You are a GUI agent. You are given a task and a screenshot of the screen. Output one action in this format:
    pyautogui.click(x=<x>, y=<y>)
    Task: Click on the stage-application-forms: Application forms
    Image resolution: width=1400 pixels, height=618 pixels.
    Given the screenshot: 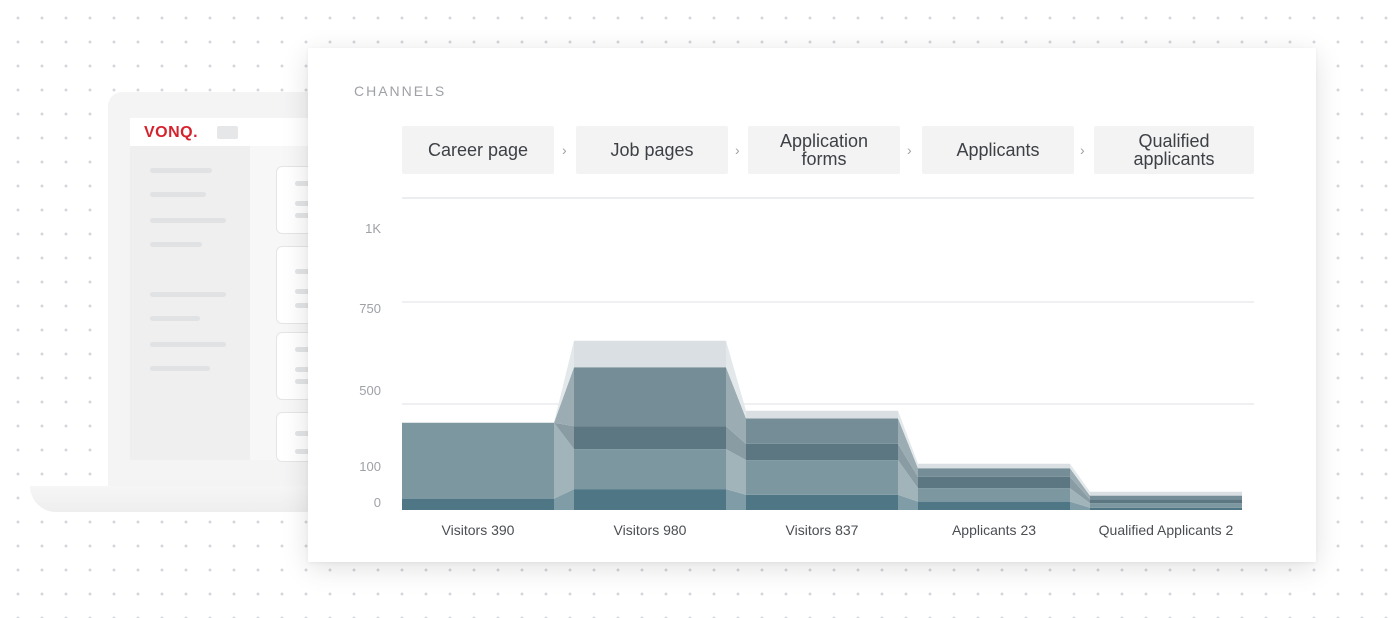 What is the action you would take?
    pyautogui.click(x=824, y=150)
    